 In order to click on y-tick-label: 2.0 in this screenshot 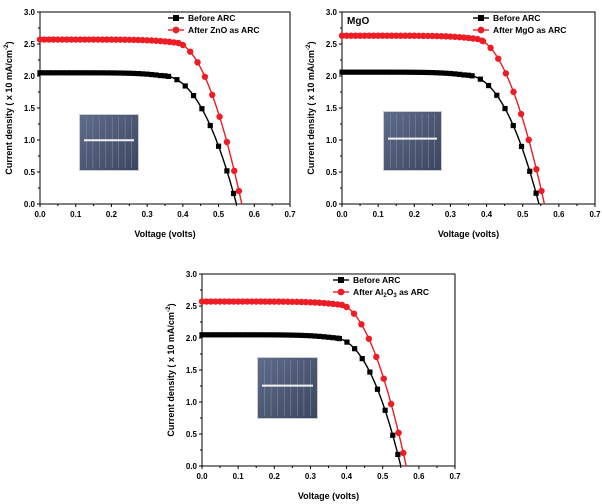, I will do `click(30, 76)`.